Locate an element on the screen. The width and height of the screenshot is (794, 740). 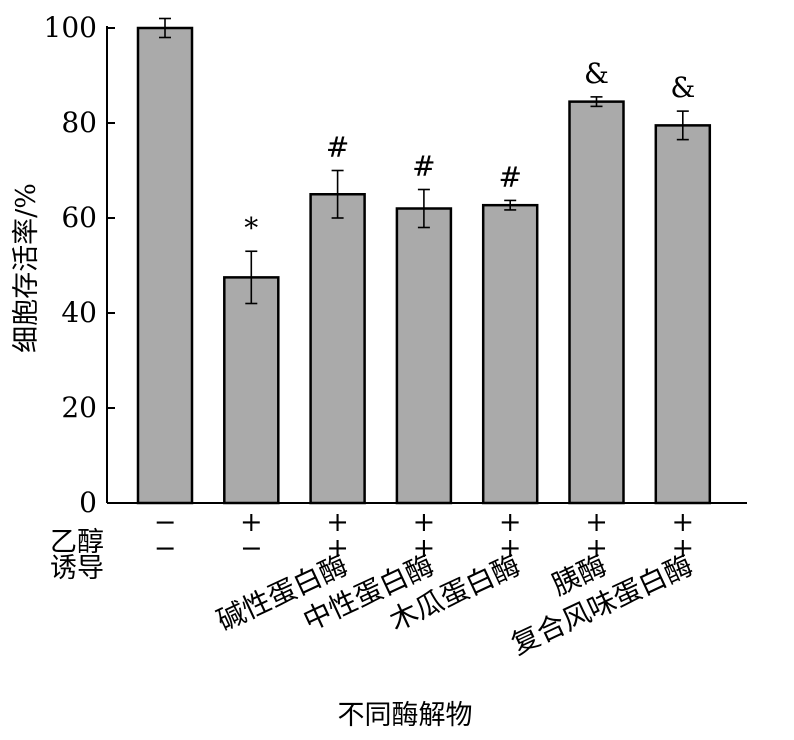
x-axis-label: 不同酶解物 is located at coordinates (405, 715).